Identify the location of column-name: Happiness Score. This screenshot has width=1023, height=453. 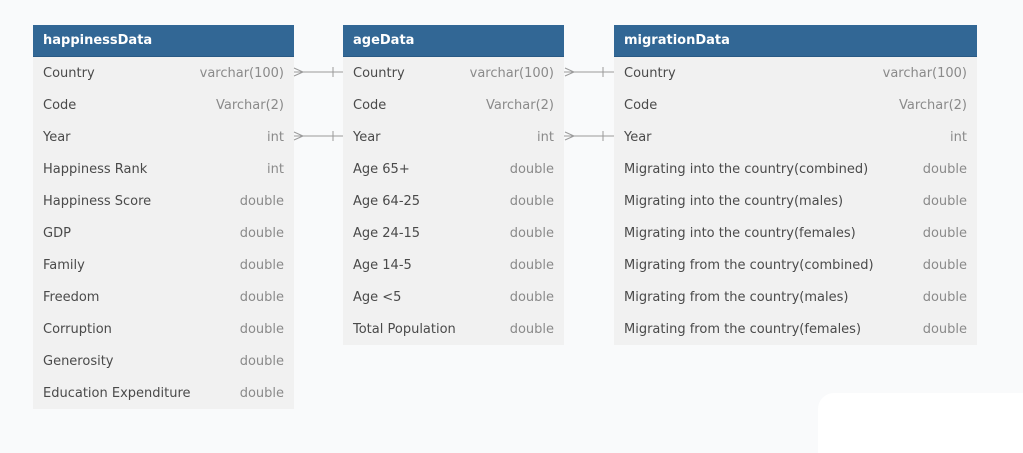
(97, 201).